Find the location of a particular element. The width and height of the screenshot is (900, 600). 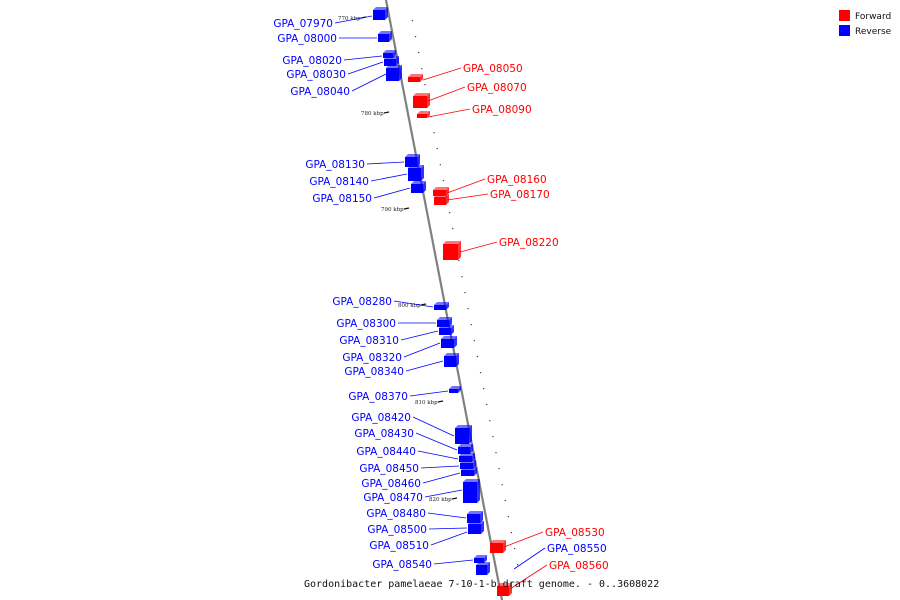

gene-label-group: GPA_08280 is located at coordinates (383, 302).